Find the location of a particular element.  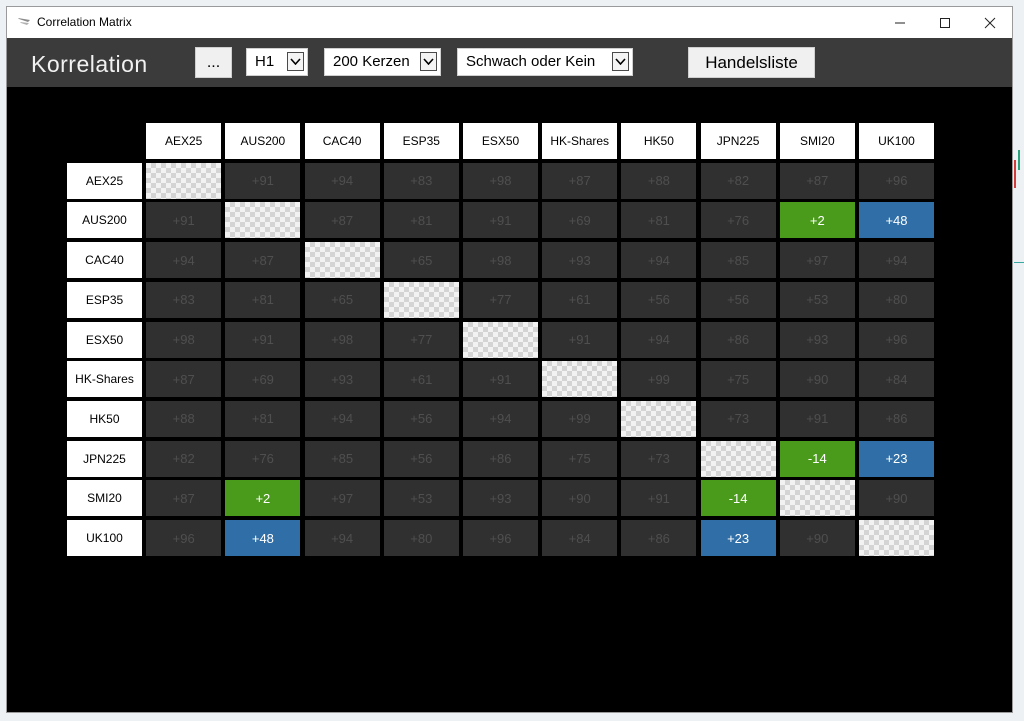

candles-select: 200 Kerzen is located at coordinates (382, 62).